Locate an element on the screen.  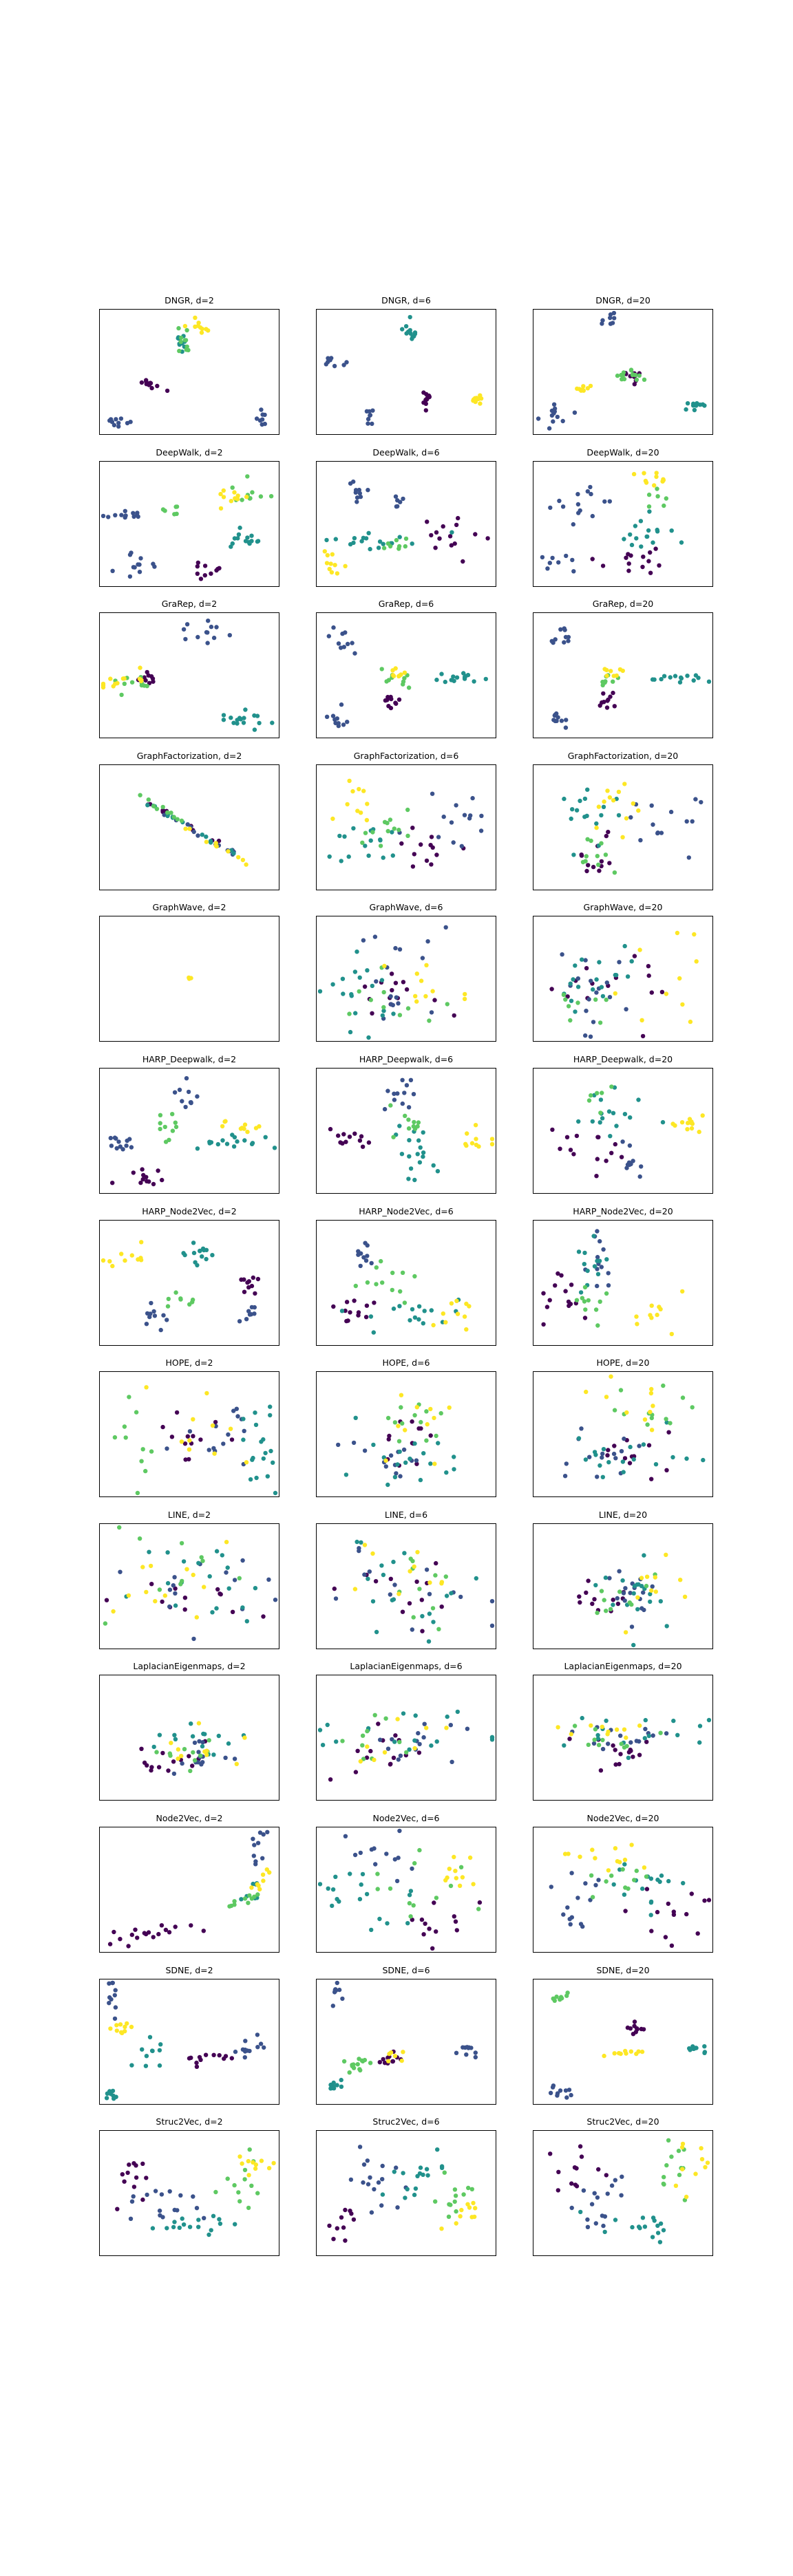
panel-title: SDNE, d=2 is located at coordinates (189, 1970).